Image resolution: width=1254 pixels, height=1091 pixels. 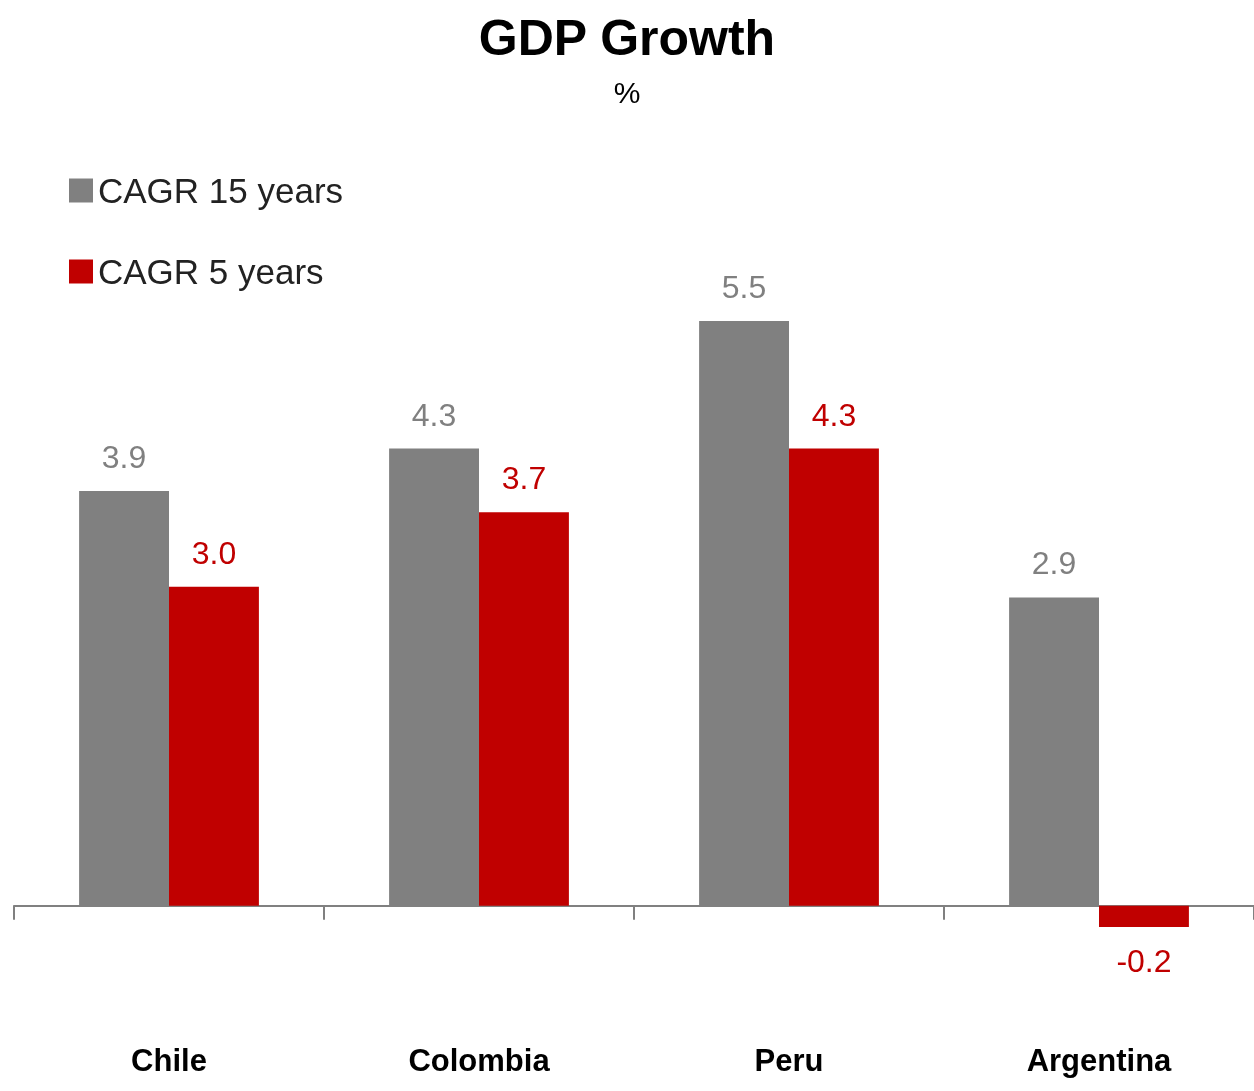 What do you see at coordinates (744, 287) in the screenshot?
I see `data-label: 5.5` at bounding box center [744, 287].